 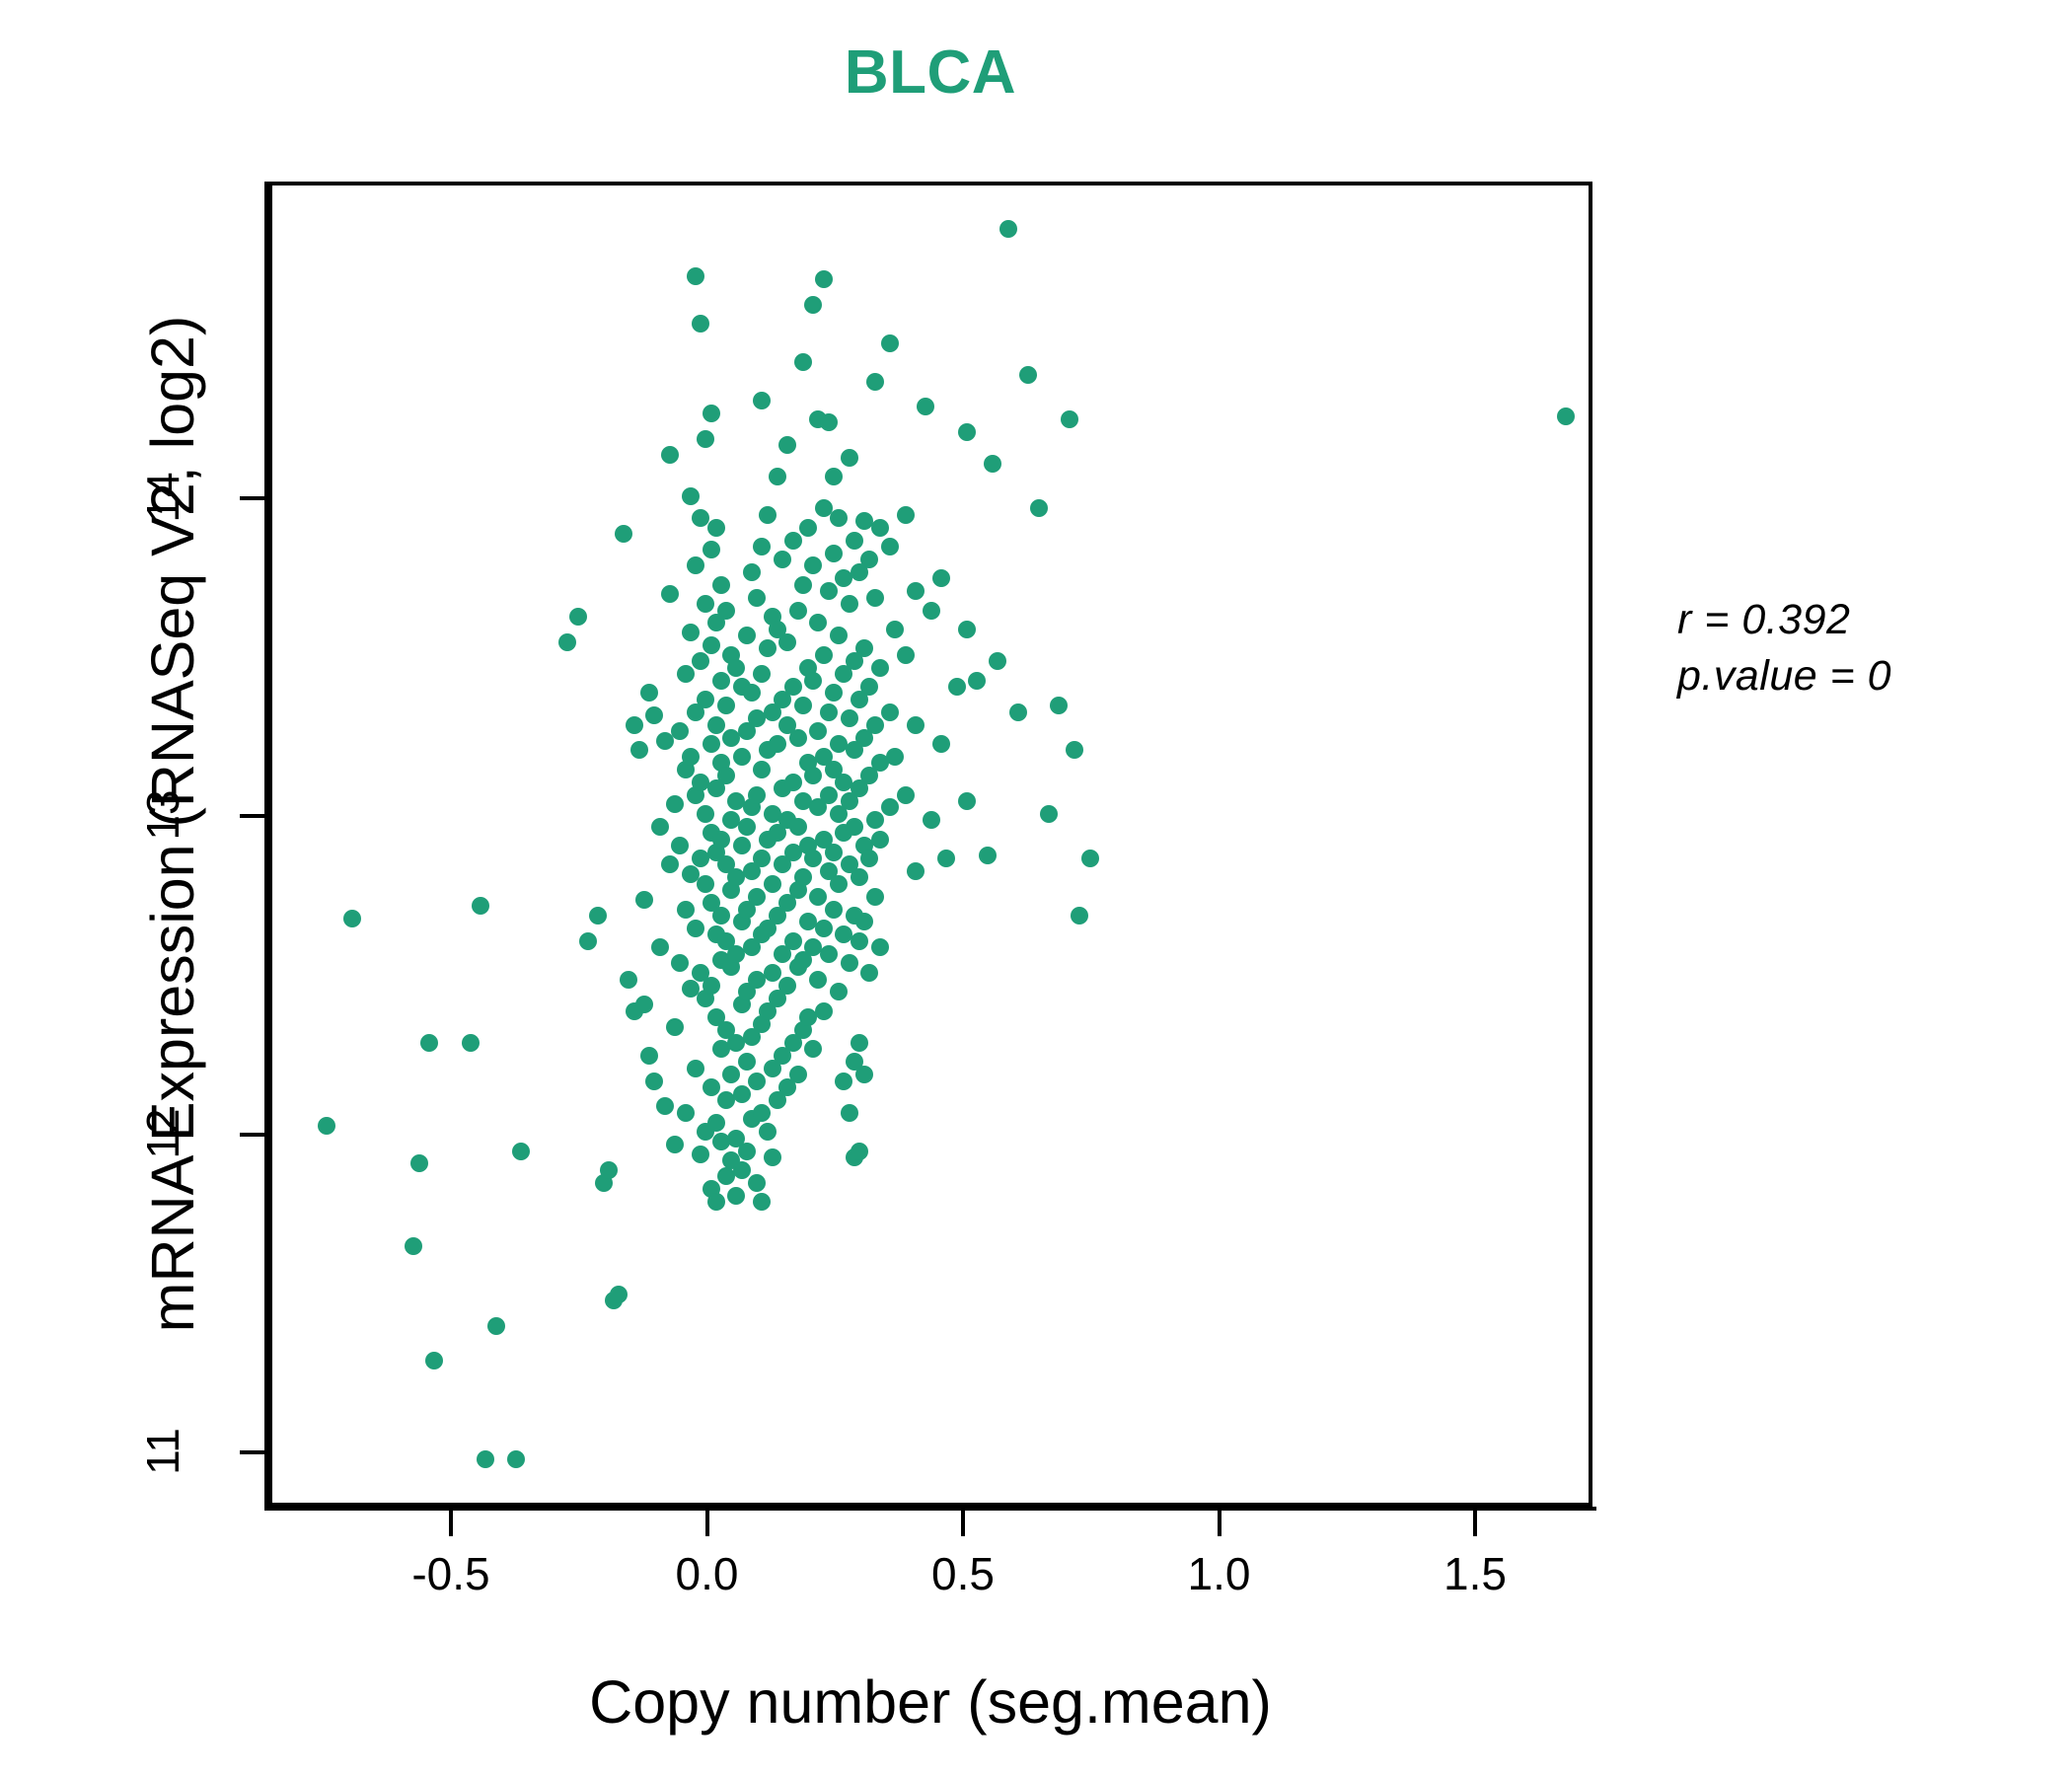 I want to click on page-title: BLCA, so click(x=931, y=73).